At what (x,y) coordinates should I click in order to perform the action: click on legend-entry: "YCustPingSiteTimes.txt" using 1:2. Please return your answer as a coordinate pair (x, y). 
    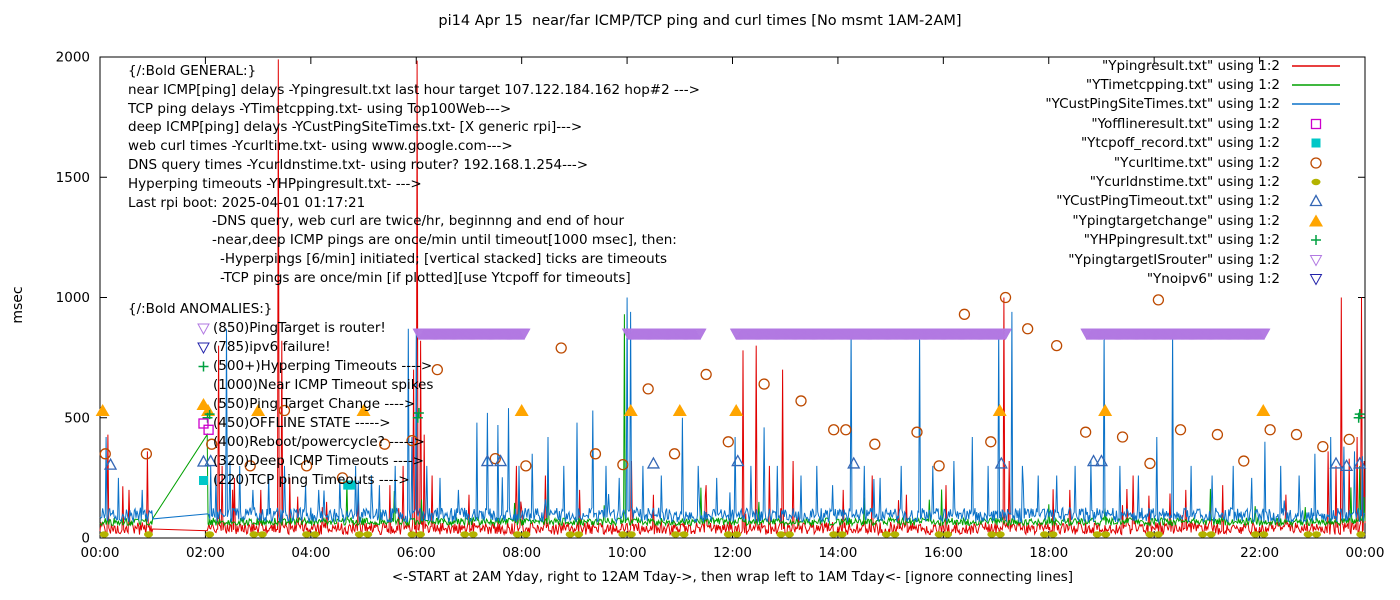
    Looking at the image, I should click on (1194, 104).